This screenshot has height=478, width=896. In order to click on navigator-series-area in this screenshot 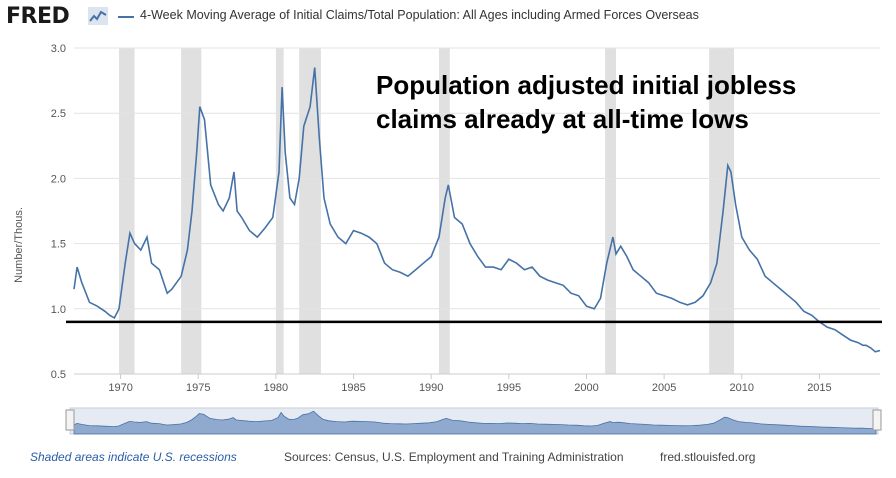, I will do `click(475, 422)`.